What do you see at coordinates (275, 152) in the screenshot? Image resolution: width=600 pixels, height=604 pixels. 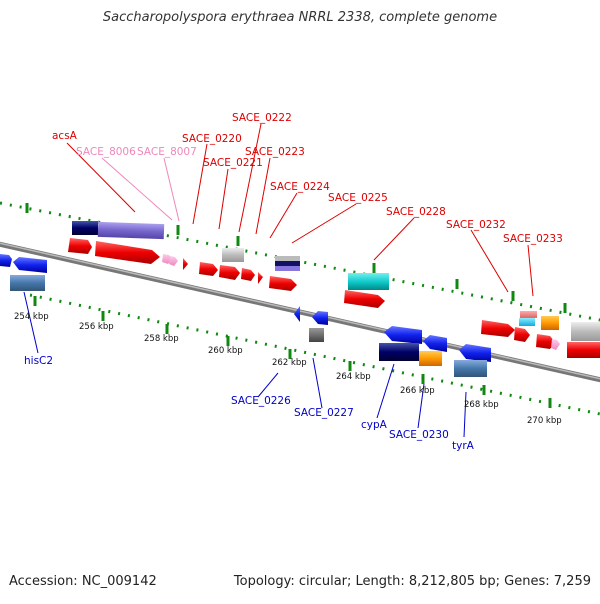 I see `label-SACE_0223: SACE_0223` at bounding box center [275, 152].